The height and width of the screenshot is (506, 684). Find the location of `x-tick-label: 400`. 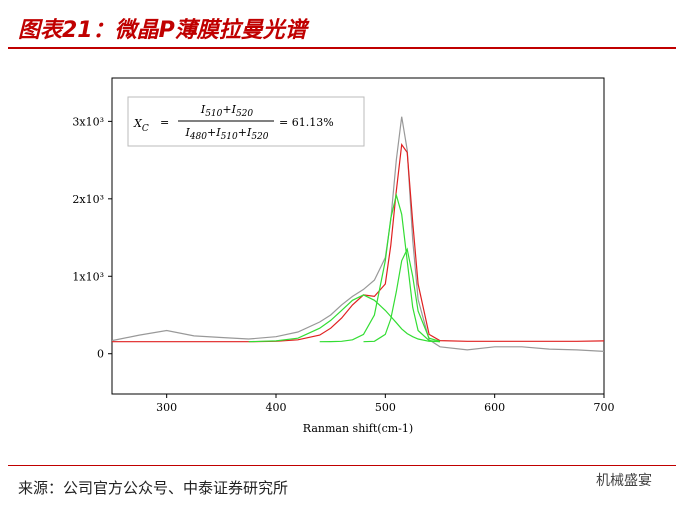

x-tick-label: 400 is located at coordinates (276, 407).